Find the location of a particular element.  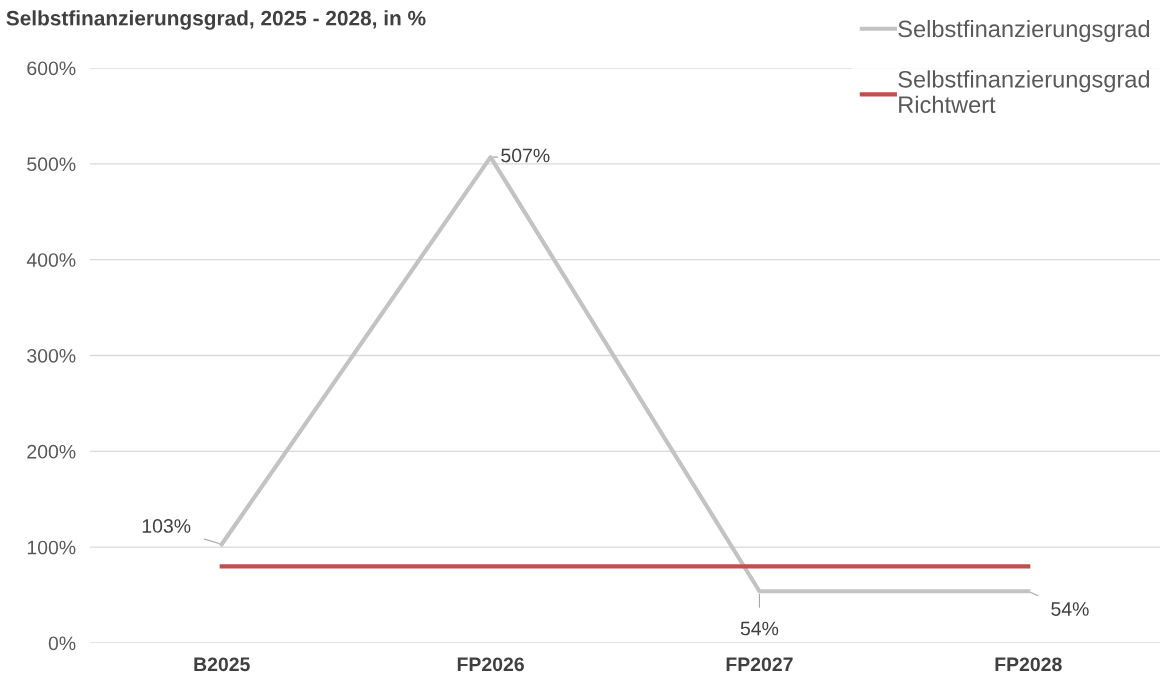

y-tick-label: 200% is located at coordinates (51, 451).